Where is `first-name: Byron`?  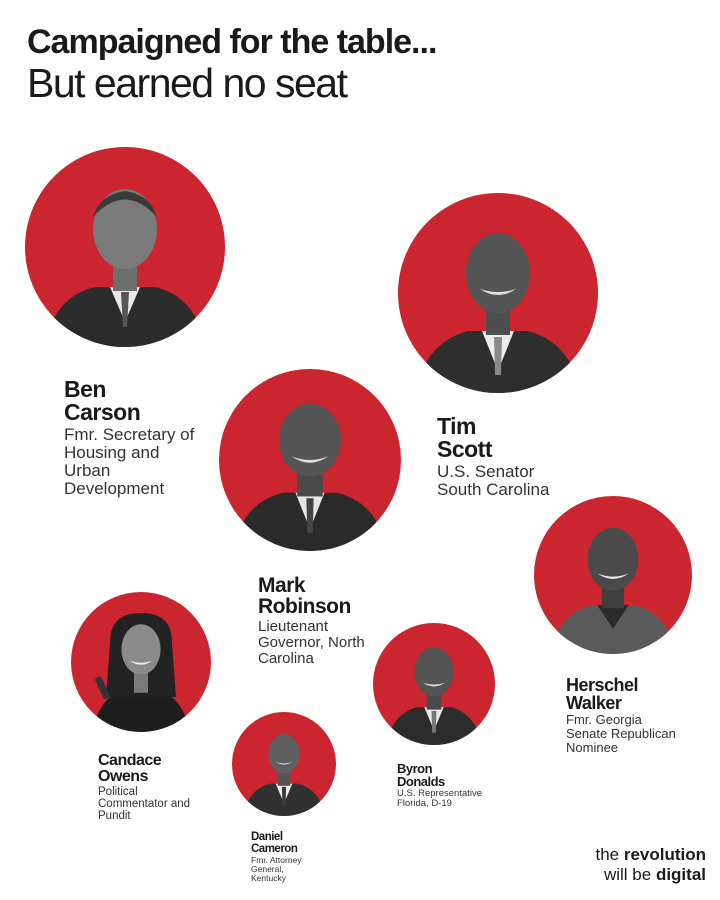 first-name: Byron is located at coordinates (415, 768).